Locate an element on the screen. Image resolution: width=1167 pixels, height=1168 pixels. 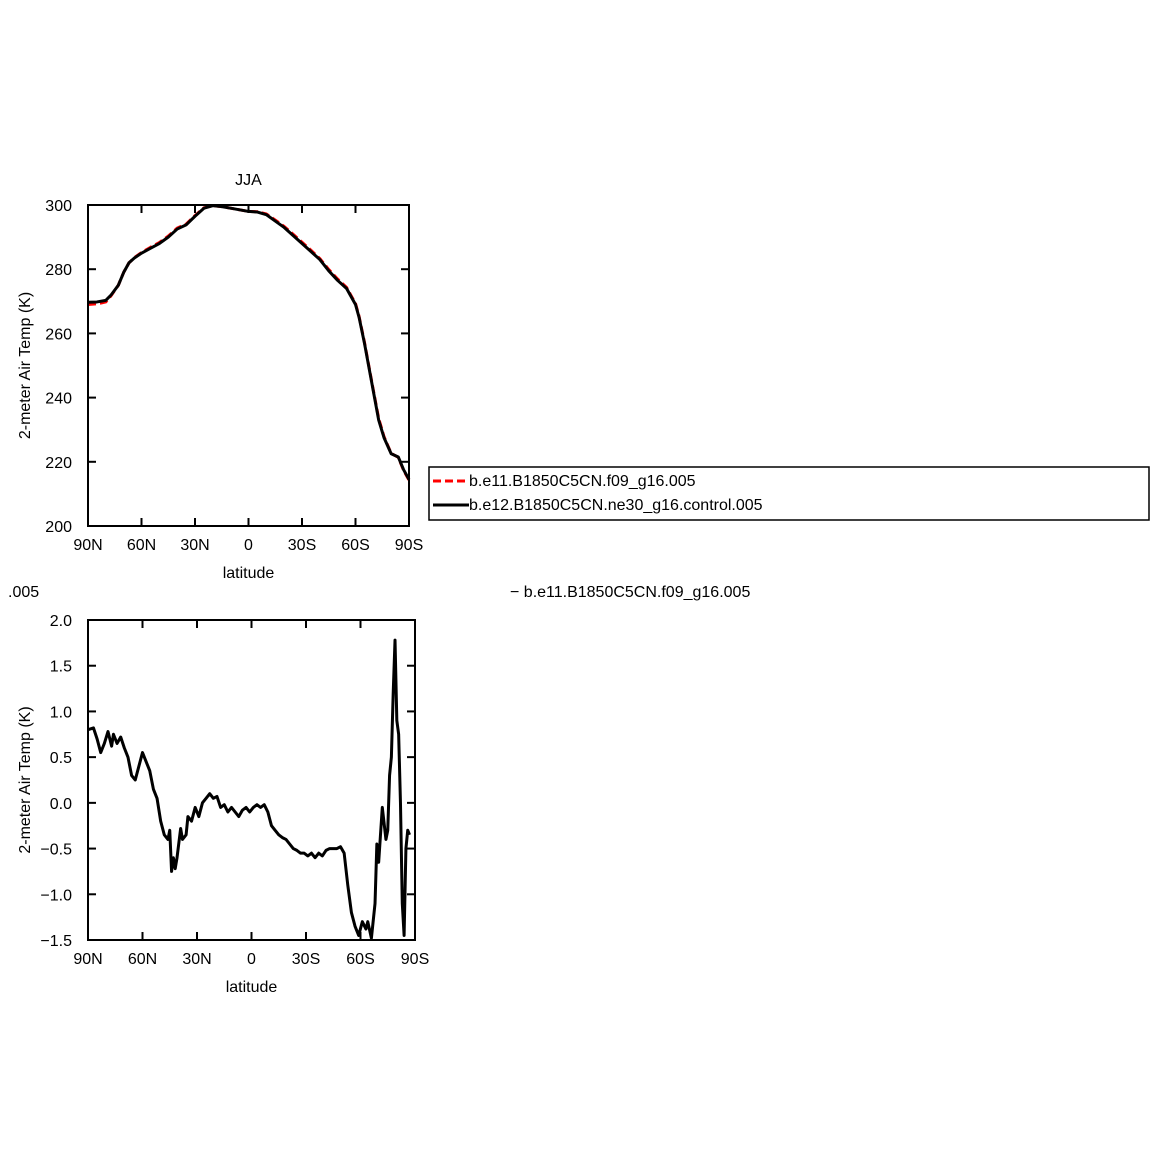
legend-label: b.e11.B1850C5CN.f09_g16.005 is located at coordinates (582, 481).